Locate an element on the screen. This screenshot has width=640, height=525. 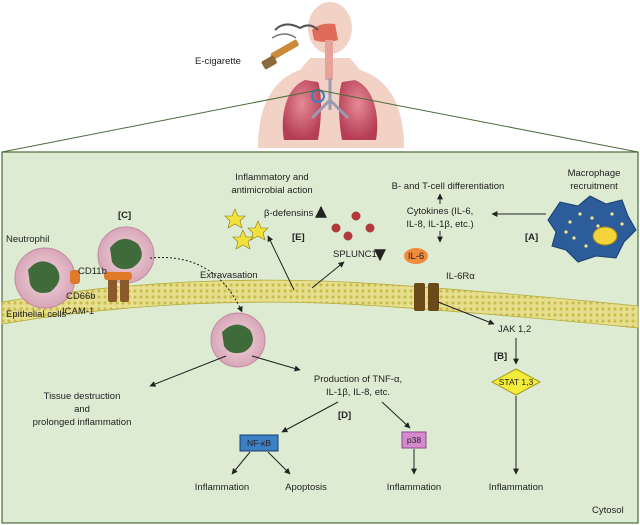
label-c: [C] is located at coordinates (124, 215).